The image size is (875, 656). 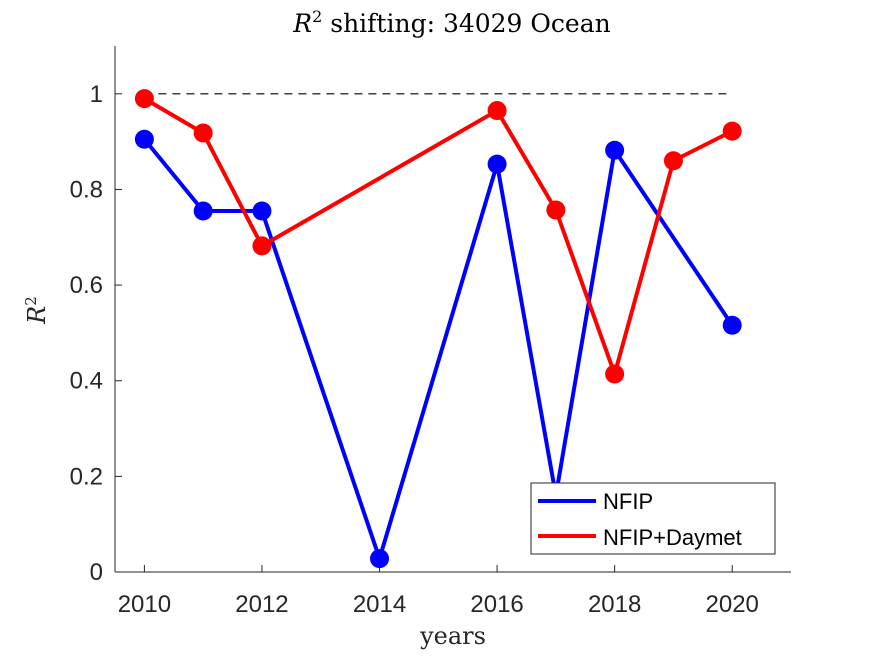 What do you see at coordinates (31, 301) in the screenshot?
I see `y-axis-label-sup: 2` at bounding box center [31, 301].